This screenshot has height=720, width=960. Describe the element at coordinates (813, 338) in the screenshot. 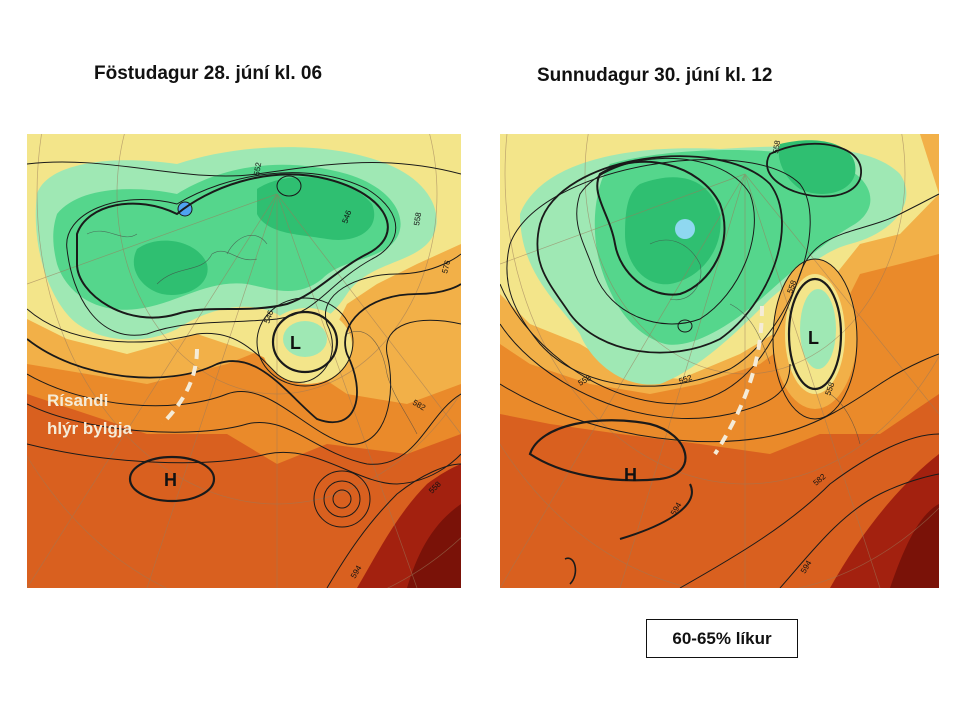

I see `low-label-right: L` at that location.